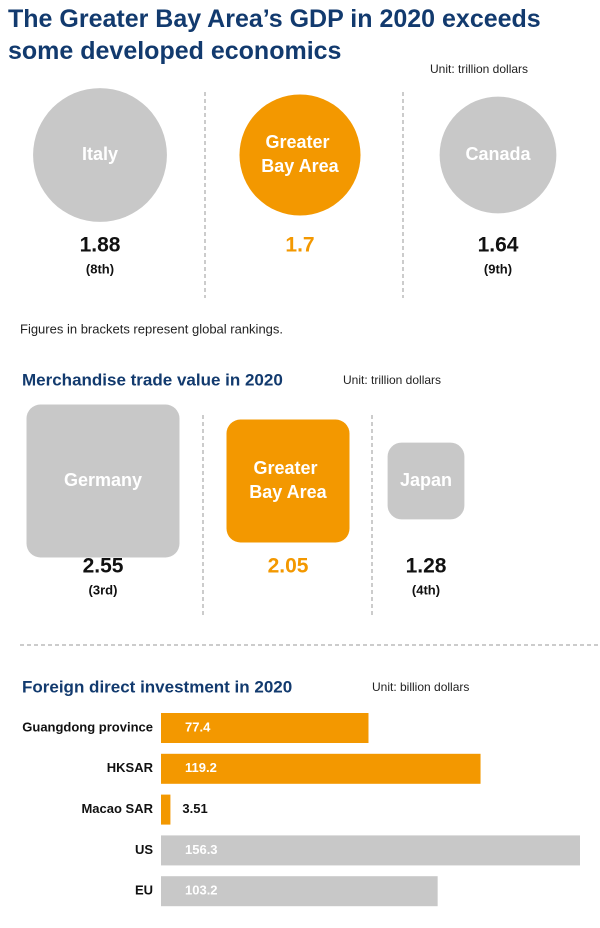  I want to click on category-label: Canada, so click(498, 154).